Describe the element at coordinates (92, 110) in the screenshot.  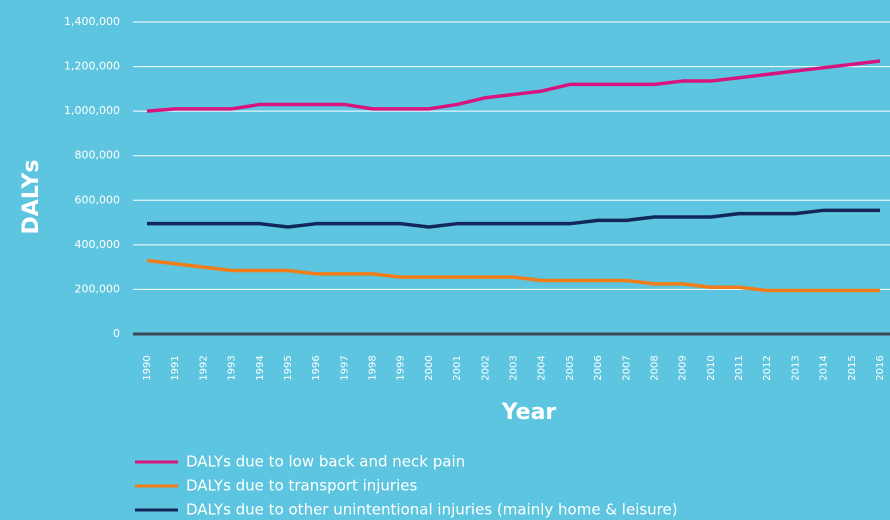
I see `y-tick-label: 1,000,000` at that location.